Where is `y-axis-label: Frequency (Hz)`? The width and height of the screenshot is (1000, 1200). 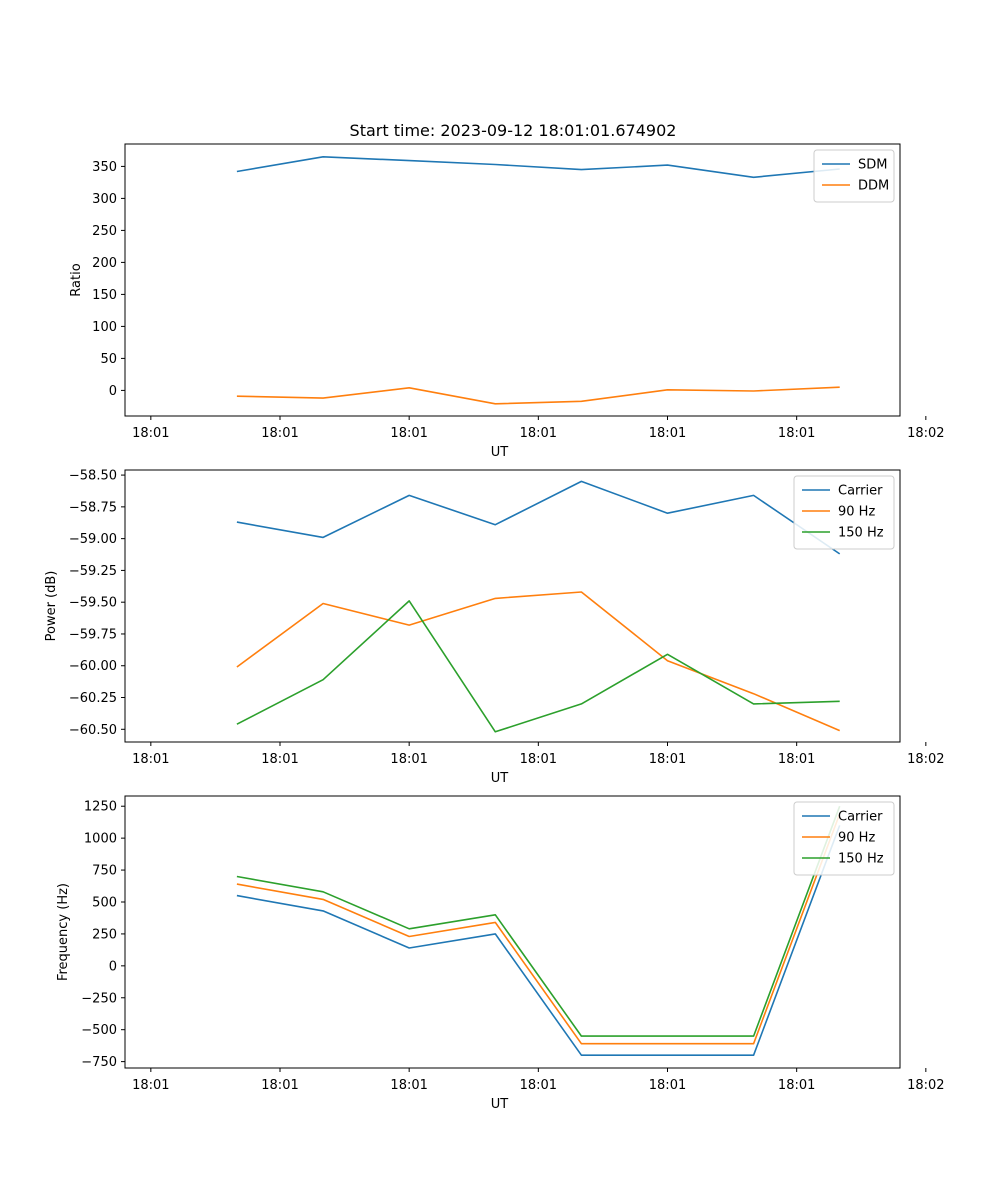
y-axis-label: Frequency (Hz) is located at coordinates (63, 932).